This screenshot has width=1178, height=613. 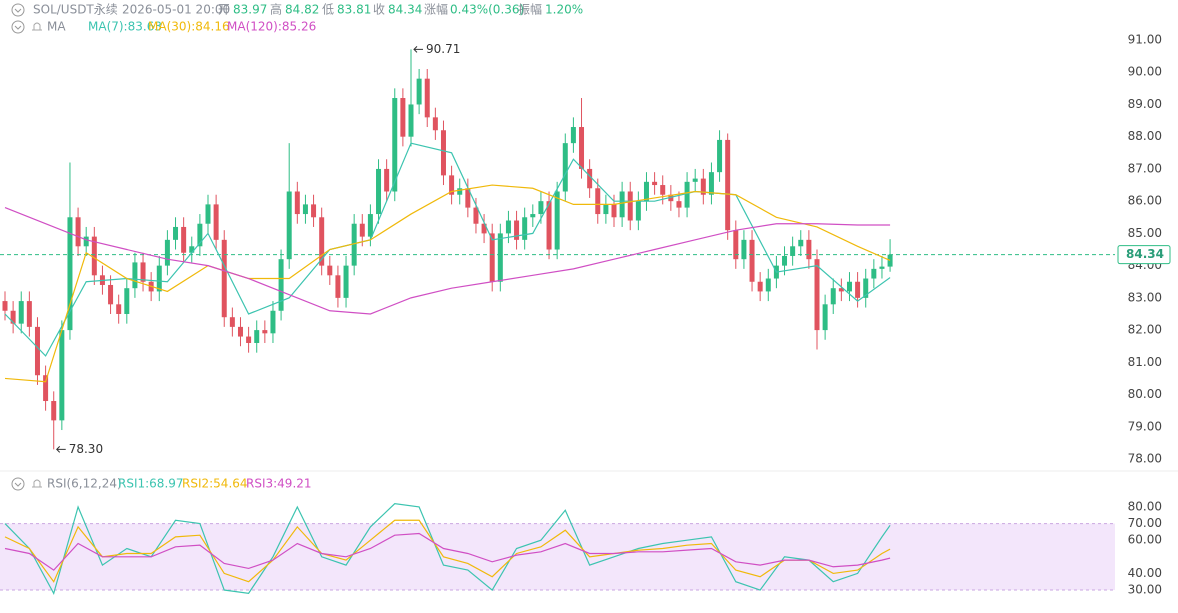 What do you see at coordinates (302, 10) in the screenshot?
I see `ohlc-value: 84.82` at bounding box center [302, 10].